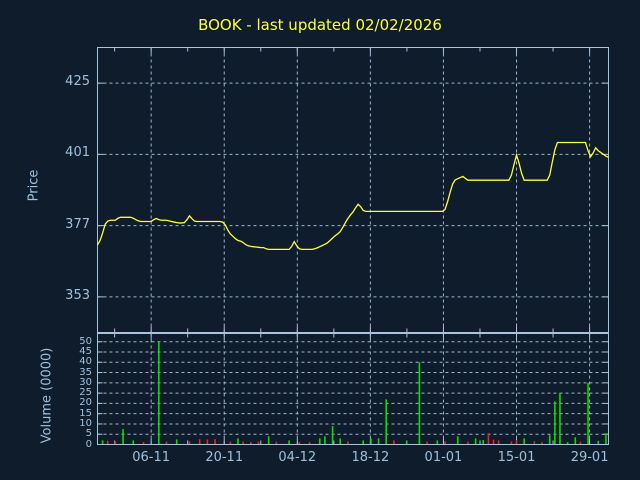 This screenshot has height=480, width=640. Describe the element at coordinates (224, 457) in the screenshot. I see `date-tick-label: 20-11` at that location.